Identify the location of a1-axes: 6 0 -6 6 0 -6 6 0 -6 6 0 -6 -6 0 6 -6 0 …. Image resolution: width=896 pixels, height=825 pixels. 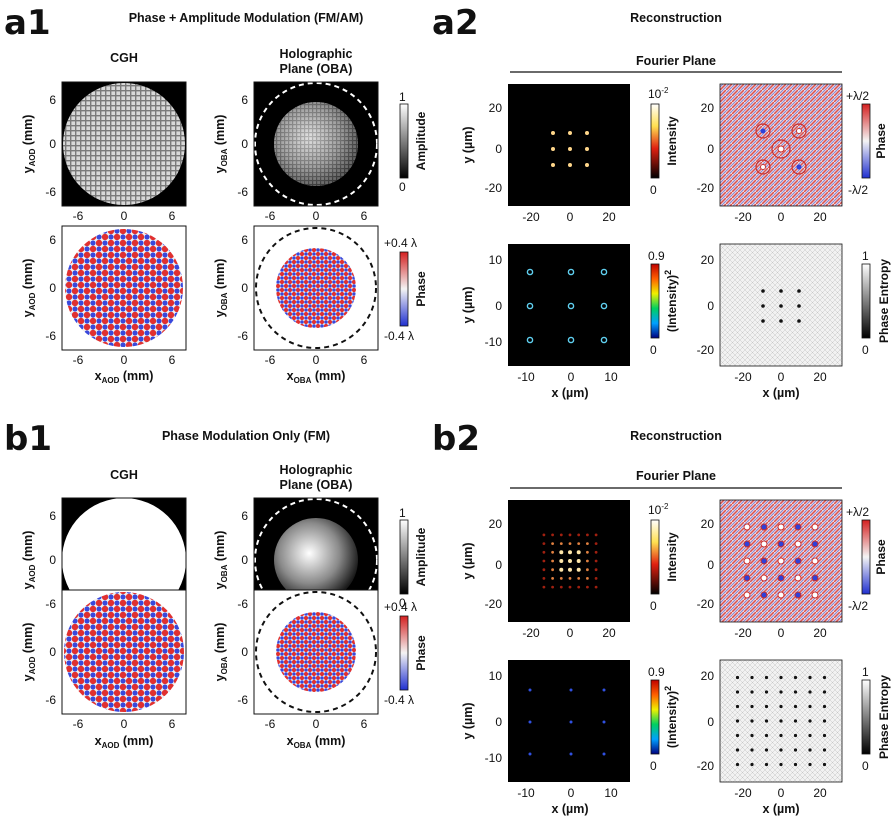
(194, 239).